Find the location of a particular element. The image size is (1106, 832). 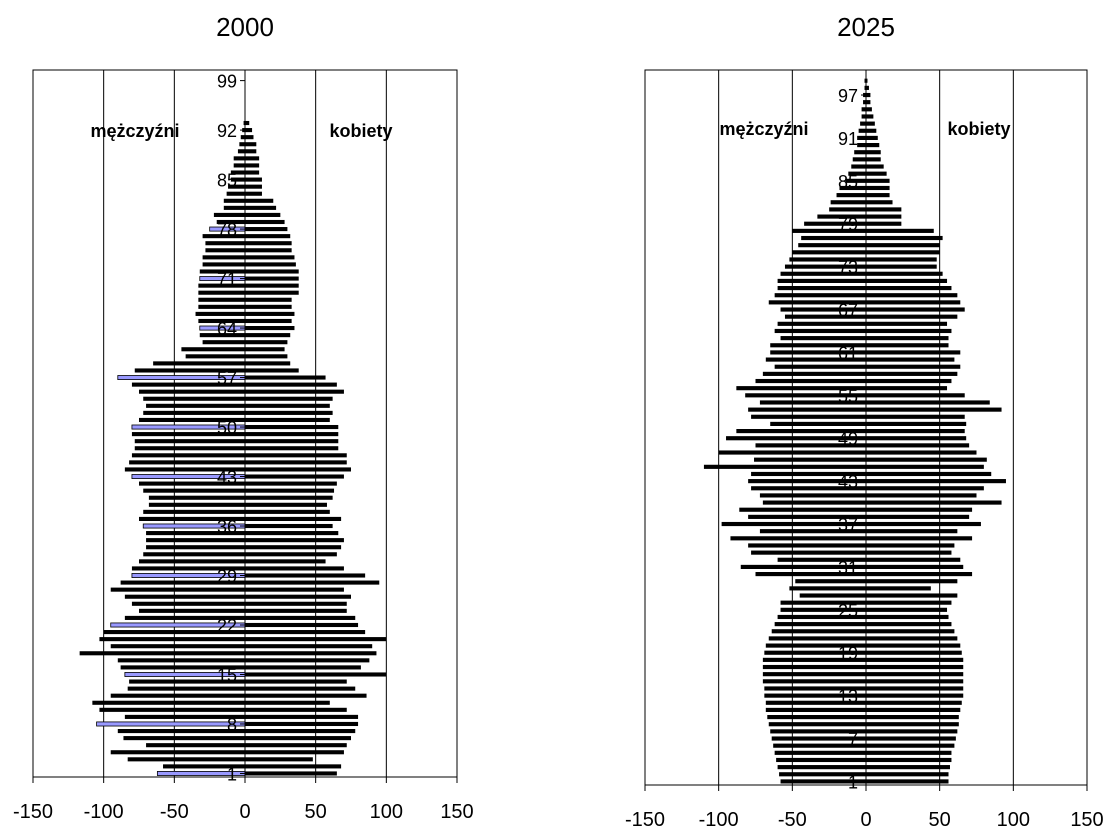

age-tick-label: 37 is located at coordinates (848, 525).